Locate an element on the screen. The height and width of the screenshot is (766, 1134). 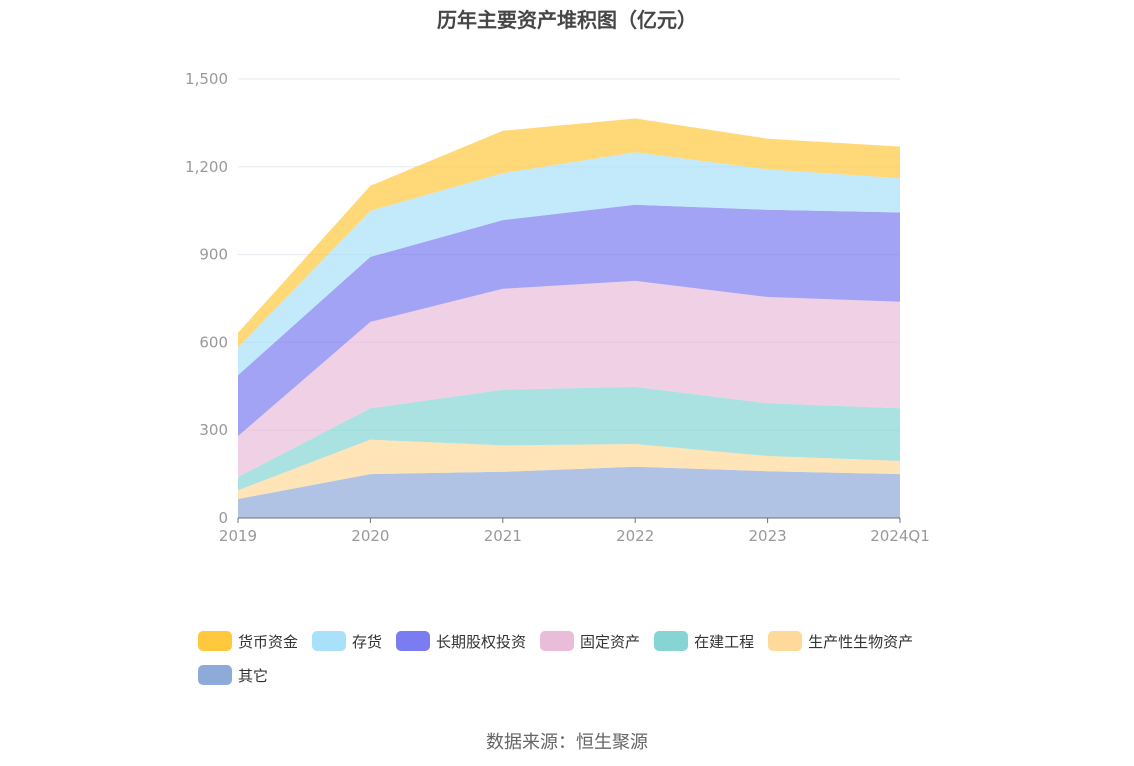
legend-item: 存货 is located at coordinates (347, 641).